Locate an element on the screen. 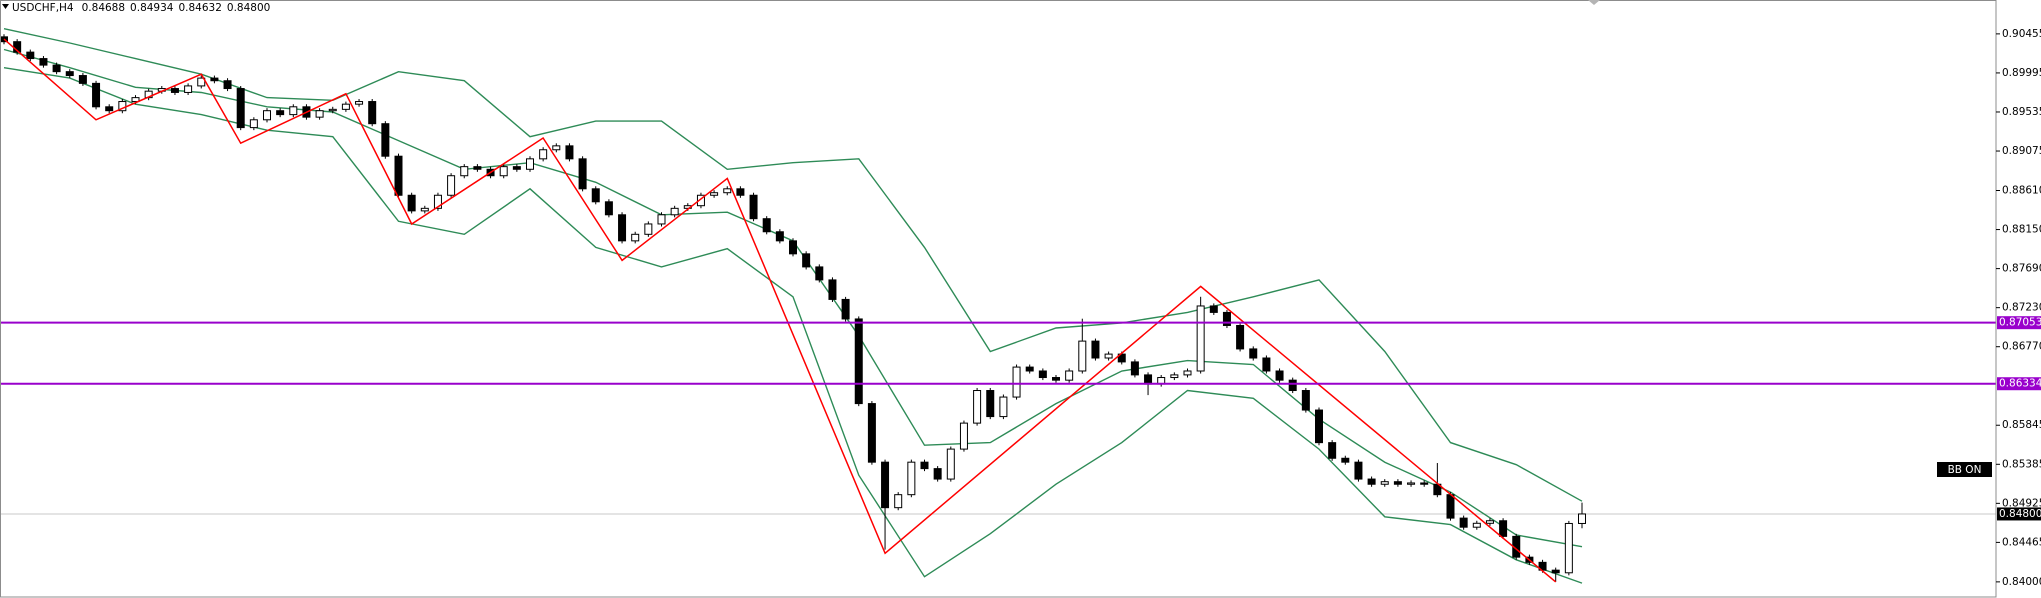 The width and height of the screenshot is (2041, 598). y-tick-label: 0.84465 is located at coordinates (2021, 542).